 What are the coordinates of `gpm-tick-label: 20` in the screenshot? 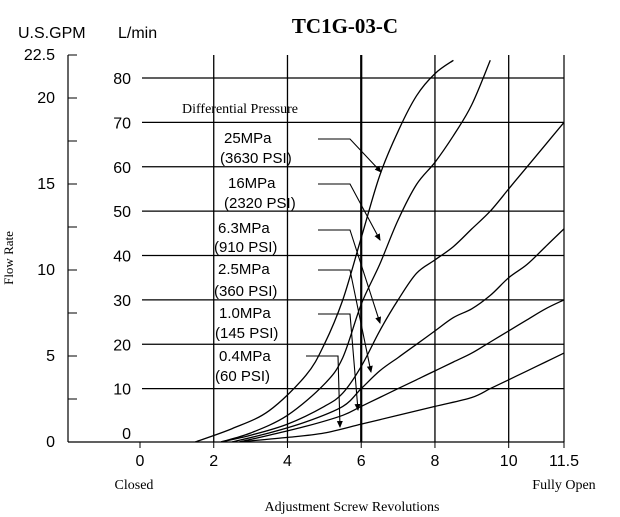 It's located at (46, 98).